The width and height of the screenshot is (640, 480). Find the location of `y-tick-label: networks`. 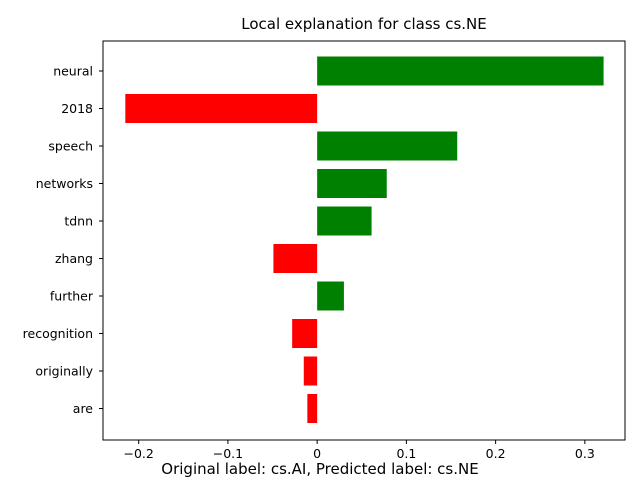

y-tick-label: networks is located at coordinates (64, 183).